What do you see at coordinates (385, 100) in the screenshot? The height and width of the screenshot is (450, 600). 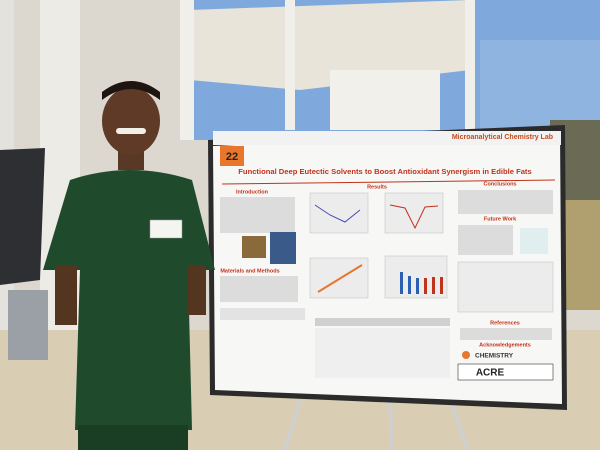 I see `building` at bounding box center [385, 100].